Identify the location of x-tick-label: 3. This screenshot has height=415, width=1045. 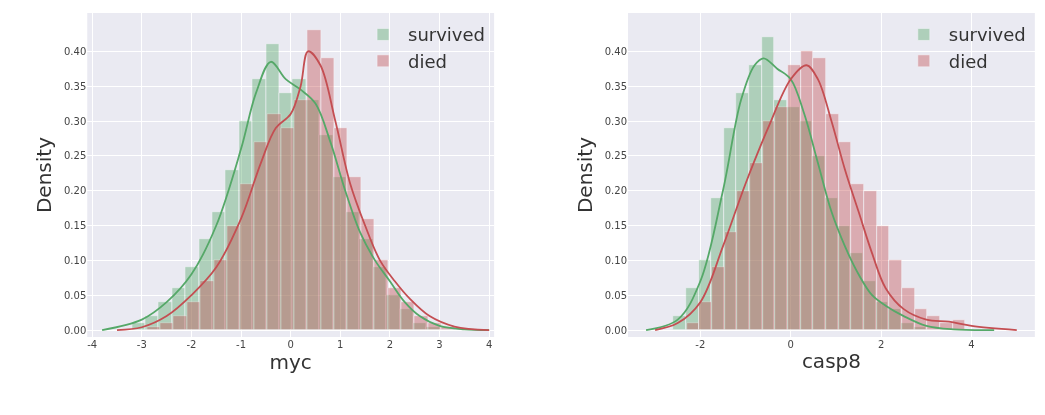
(439, 344).